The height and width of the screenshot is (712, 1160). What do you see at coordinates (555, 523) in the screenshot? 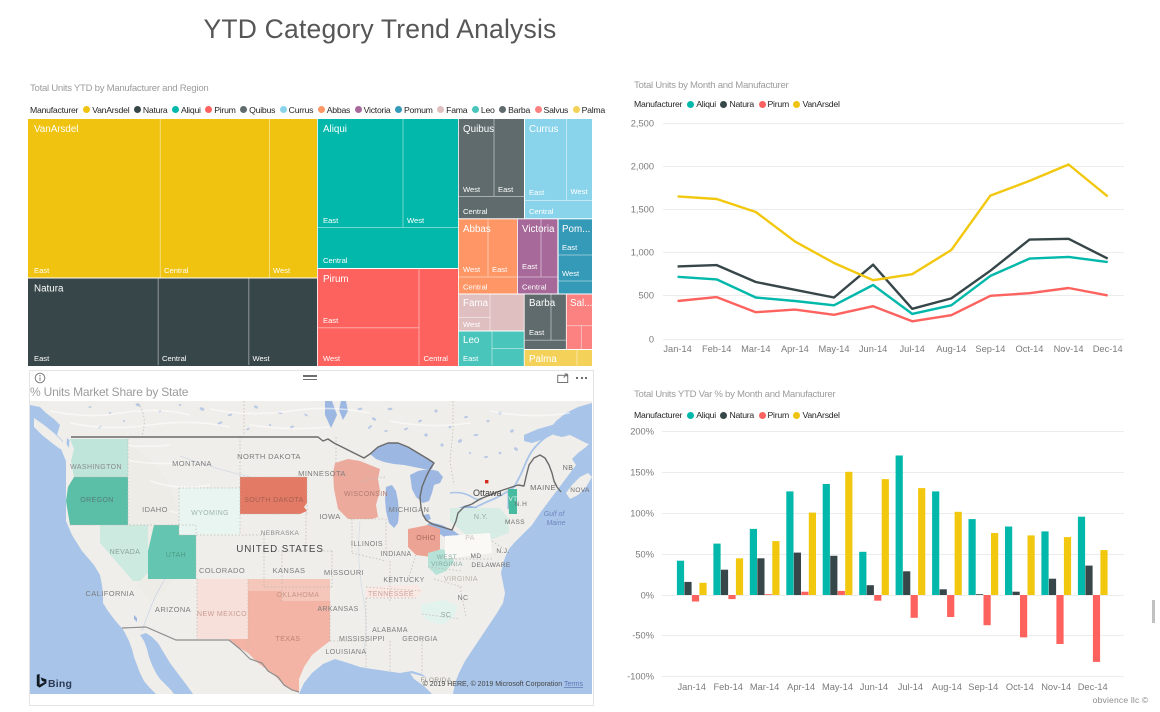
I see `svg-text: Maine` at bounding box center [555, 523].